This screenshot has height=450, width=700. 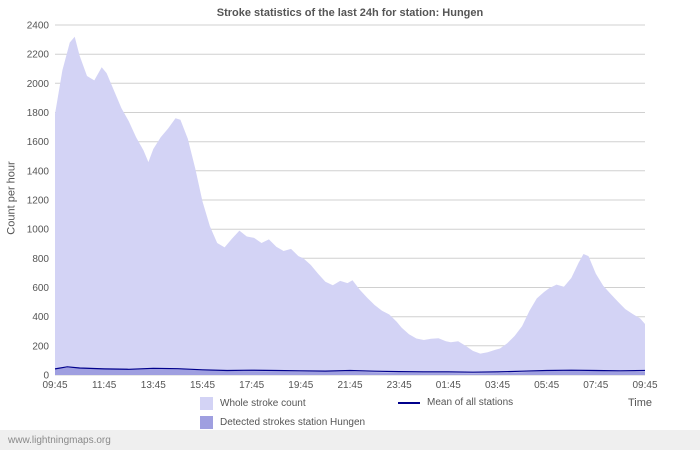 What do you see at coordinates (40, 288) in the screenshot?
I see `y-tick-label: 600` at bounding box center [40, 288].